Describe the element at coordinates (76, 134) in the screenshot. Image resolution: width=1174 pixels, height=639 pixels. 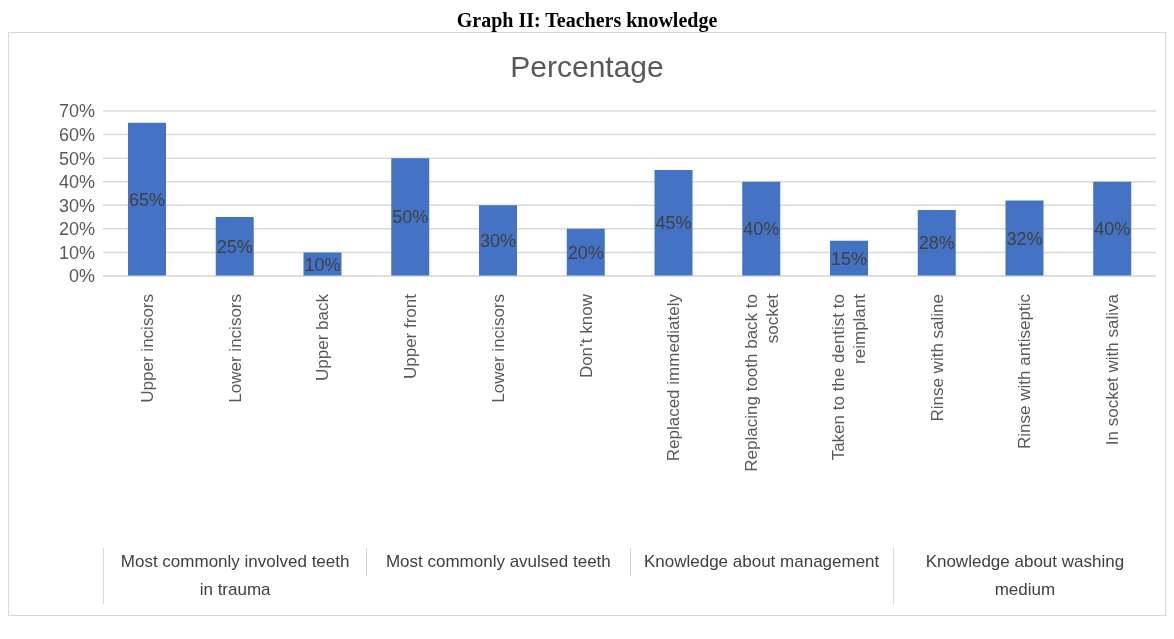
I see `y-tick-label: 60%` at that location.